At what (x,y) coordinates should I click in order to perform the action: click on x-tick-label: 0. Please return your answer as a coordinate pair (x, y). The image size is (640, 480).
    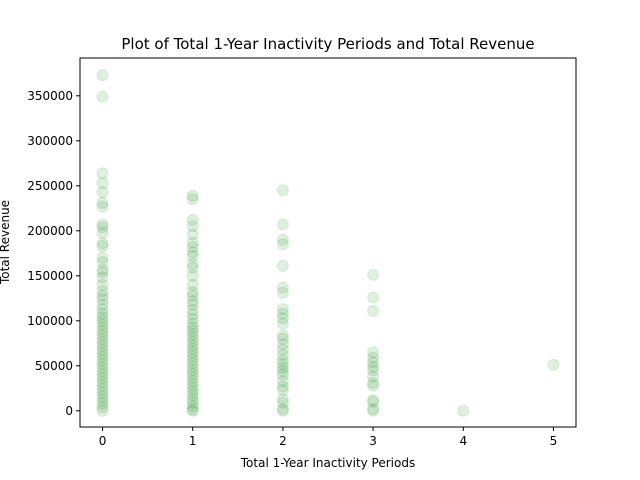
    Looking at the image, I should click on (103, 441).